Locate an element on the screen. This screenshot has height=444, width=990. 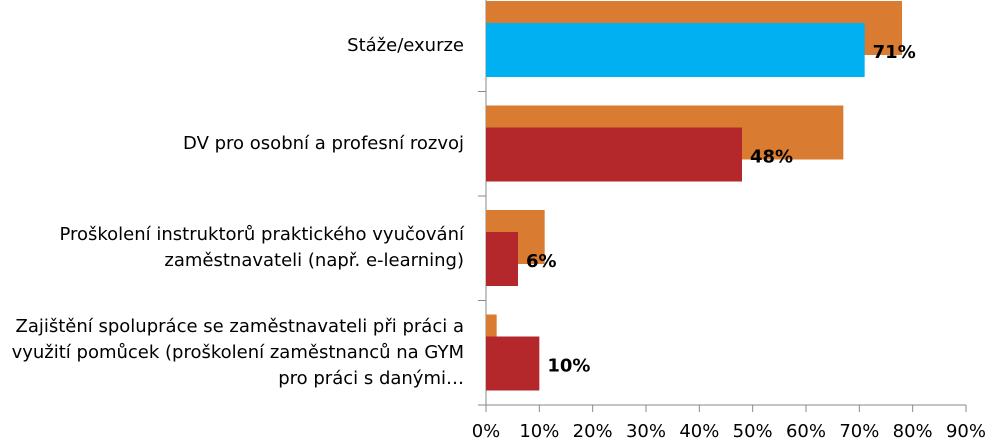
data-label: 10% is located at coordinates (568, 366).